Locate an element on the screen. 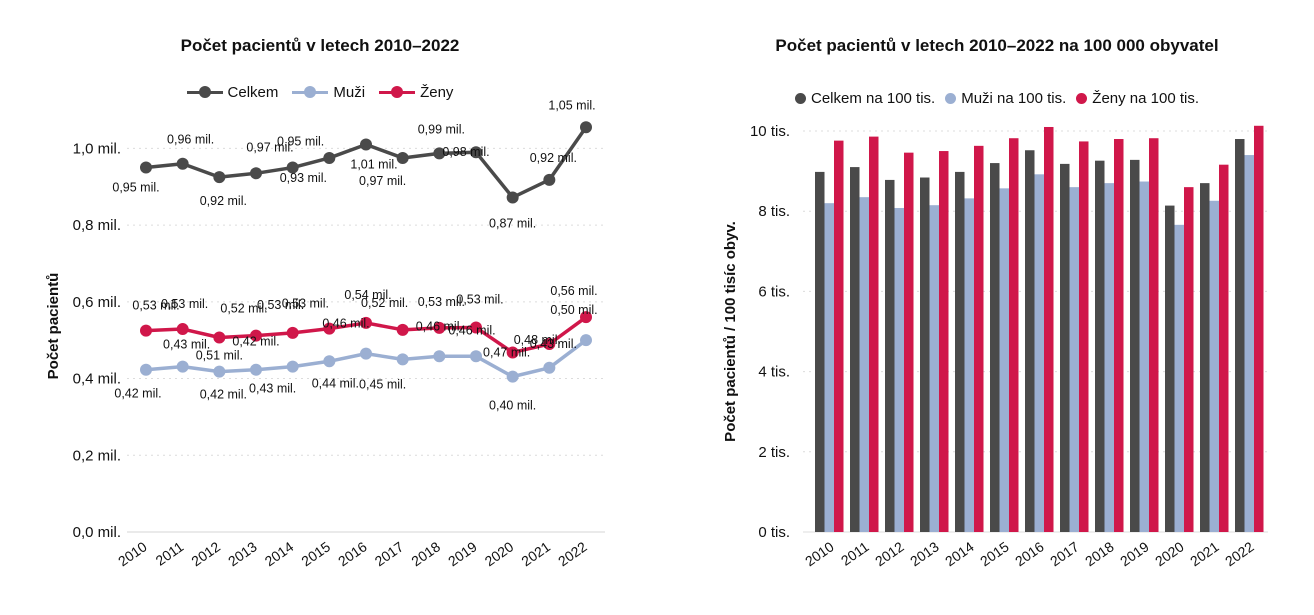 This screenshot has height=615, width=1314. data-label-muzi: 0,50 mil. is located at coordinates (573, 310).